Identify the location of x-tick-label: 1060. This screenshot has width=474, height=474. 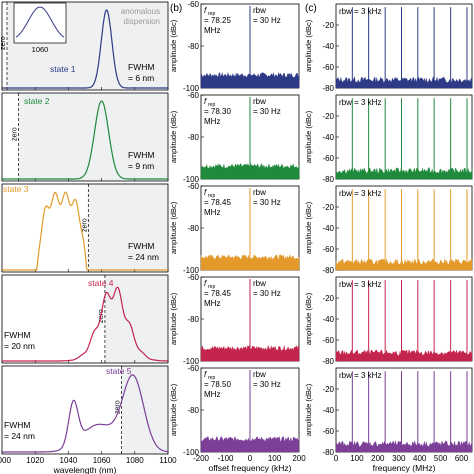
(102, 460).